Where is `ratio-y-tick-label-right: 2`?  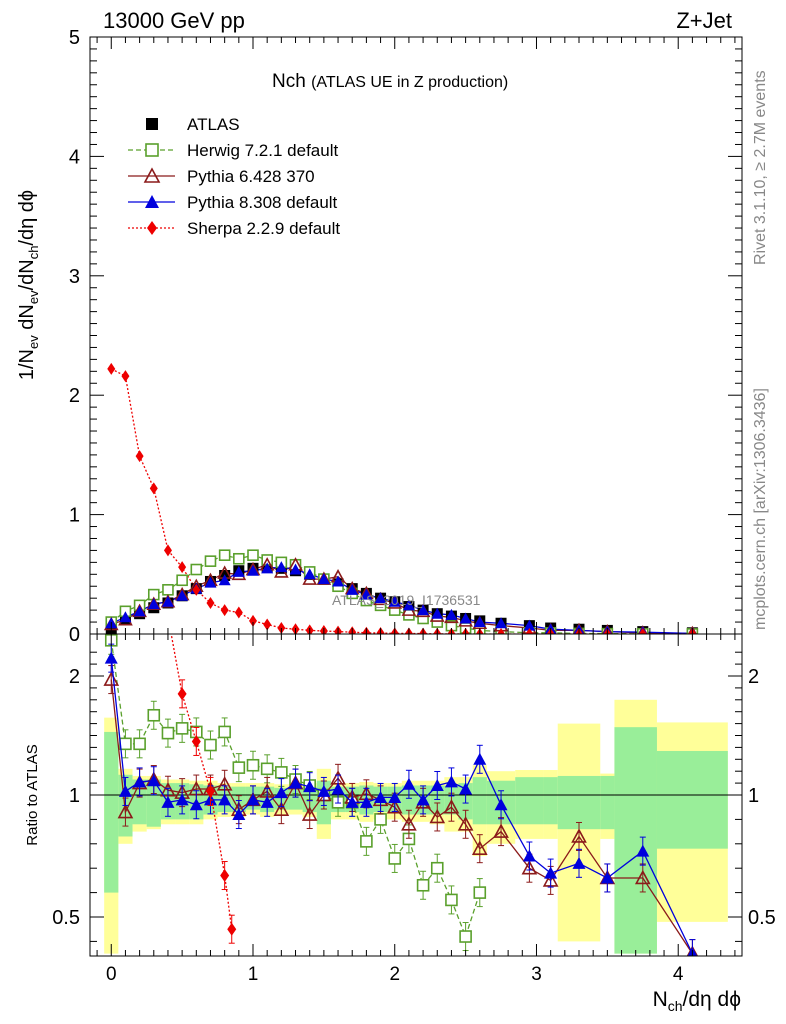
ratio-y-tick-label-right: 2 is located at coordinates (753, 677).